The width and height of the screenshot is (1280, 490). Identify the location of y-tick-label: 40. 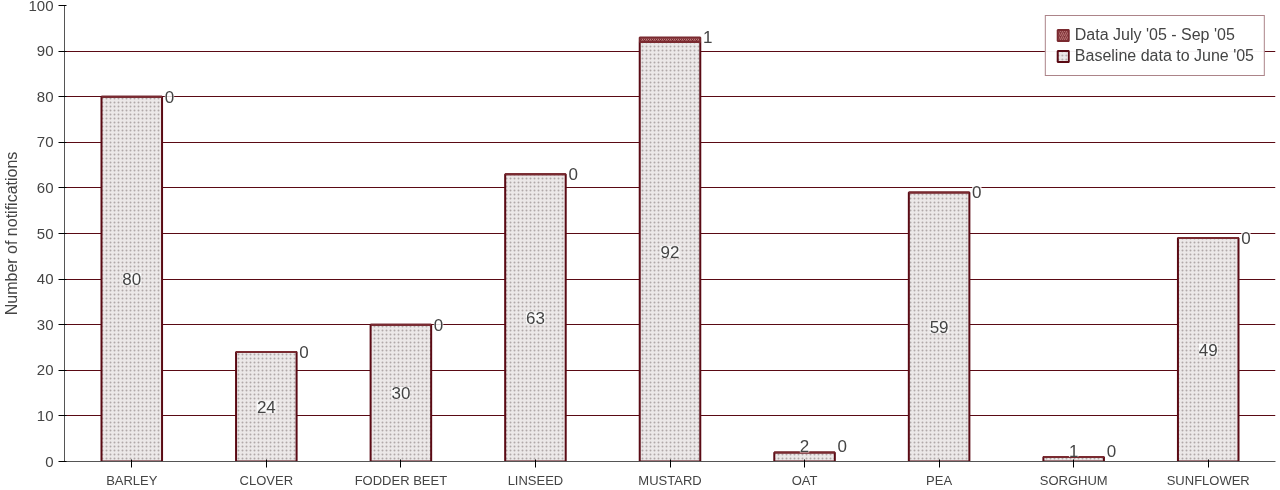
(45, 279).